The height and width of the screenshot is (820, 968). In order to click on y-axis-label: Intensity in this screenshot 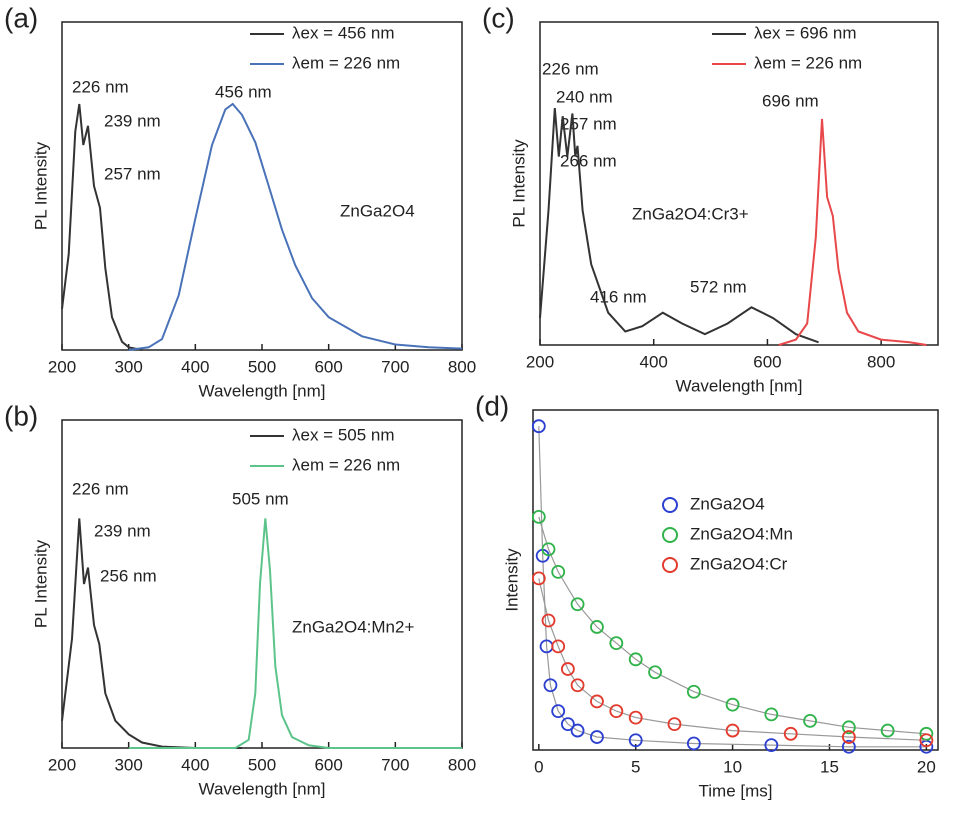, I will do `click(511, 580)`.